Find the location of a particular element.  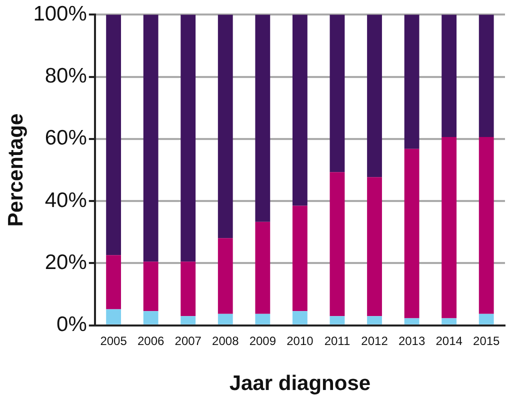

y-tick-label: 60% is located at coordinates (65, 138).